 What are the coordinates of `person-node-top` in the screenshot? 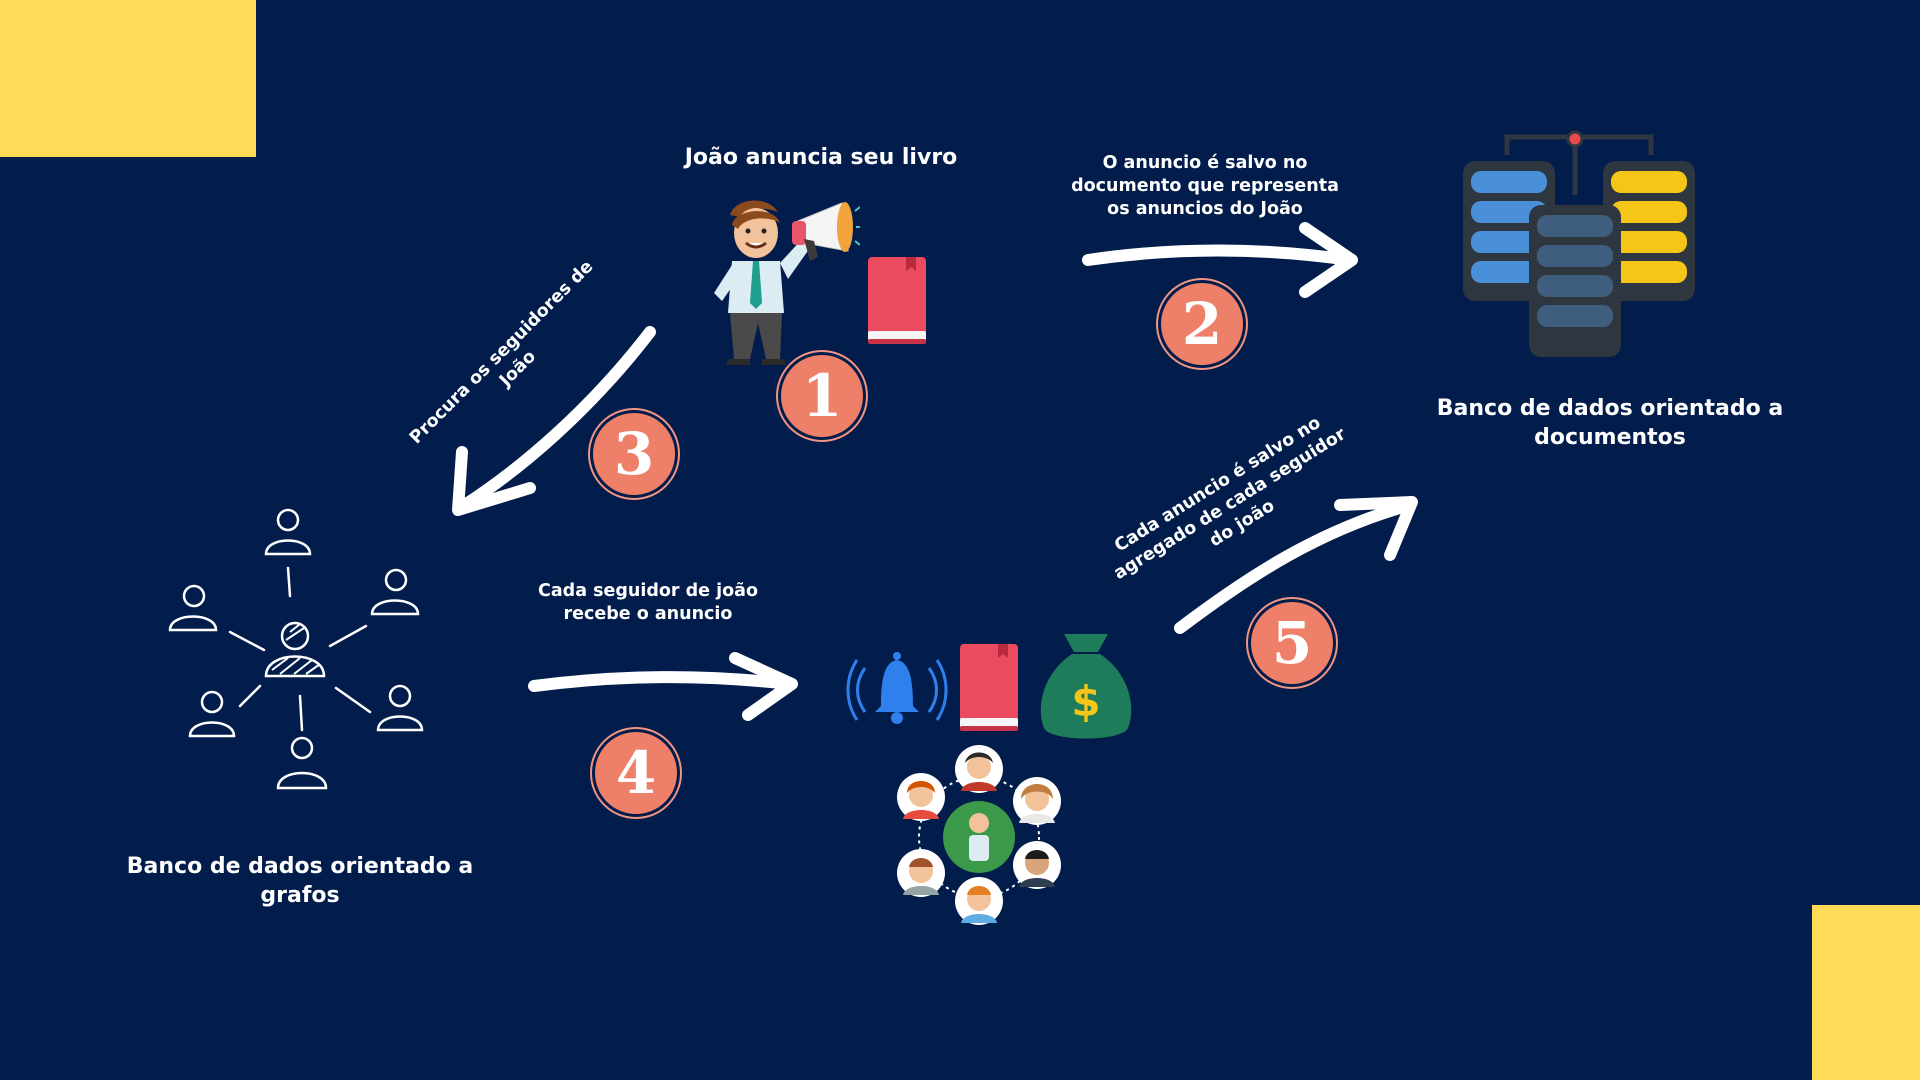 It's located at (288, 532).